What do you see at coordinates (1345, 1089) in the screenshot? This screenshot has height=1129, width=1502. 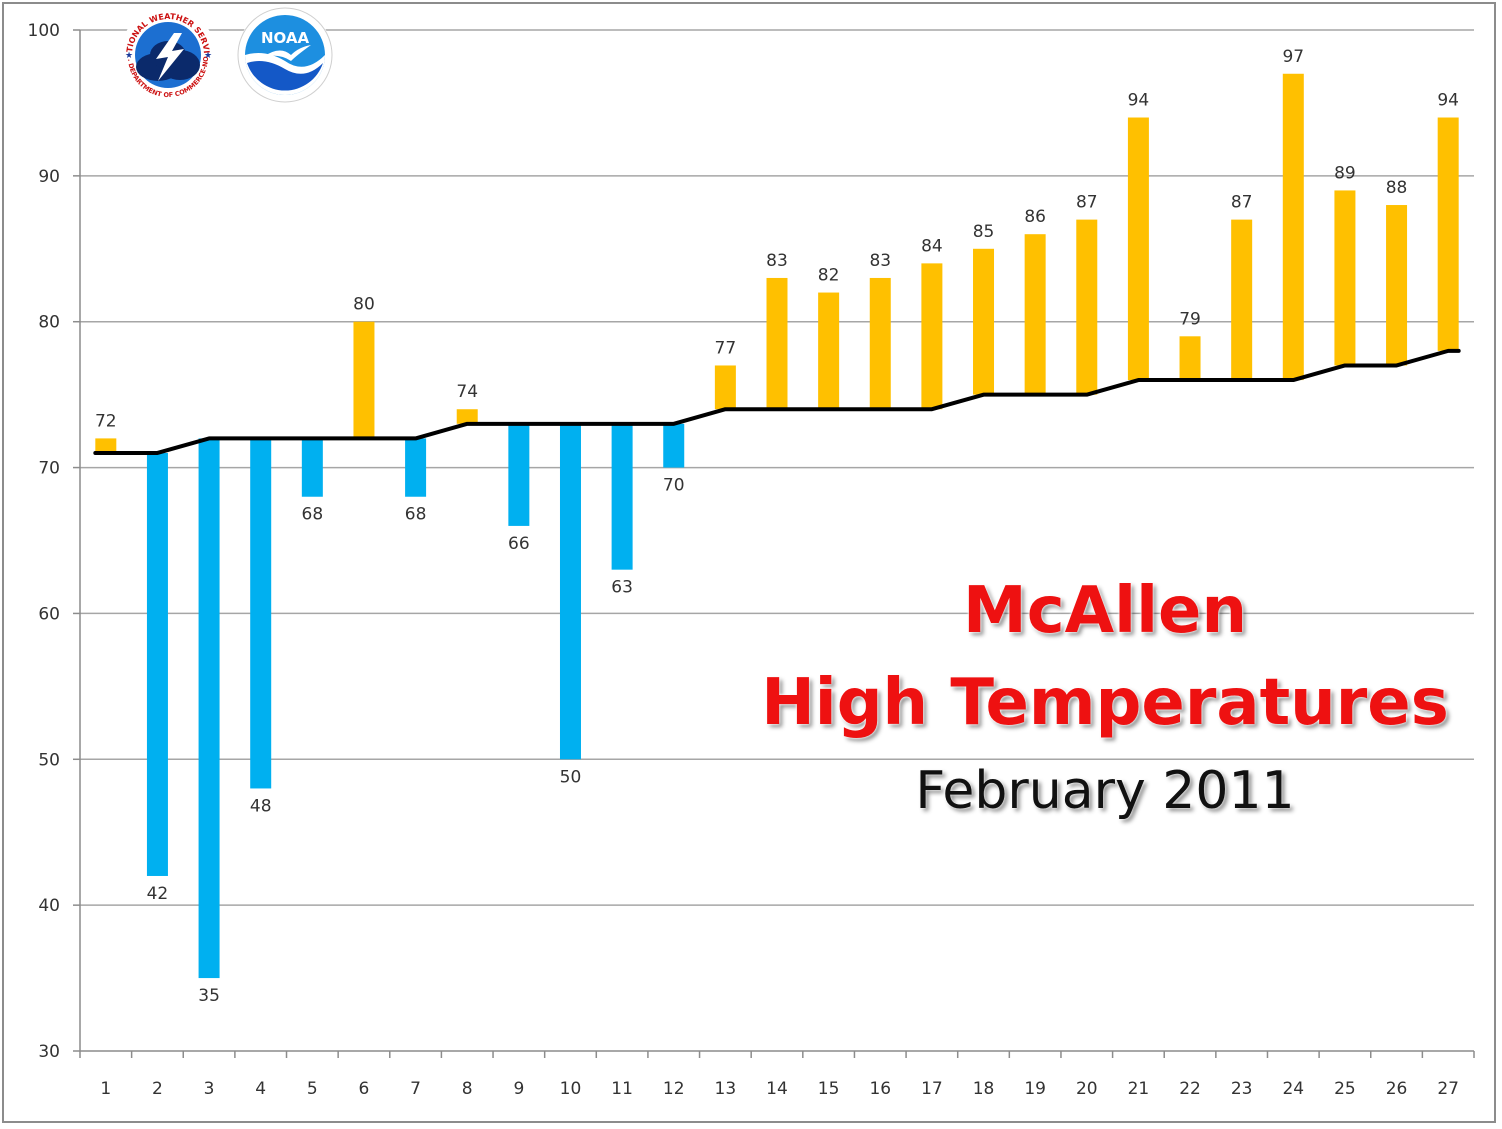 I see `x-tick-label: 25` at bounding box center [1345, 1089].